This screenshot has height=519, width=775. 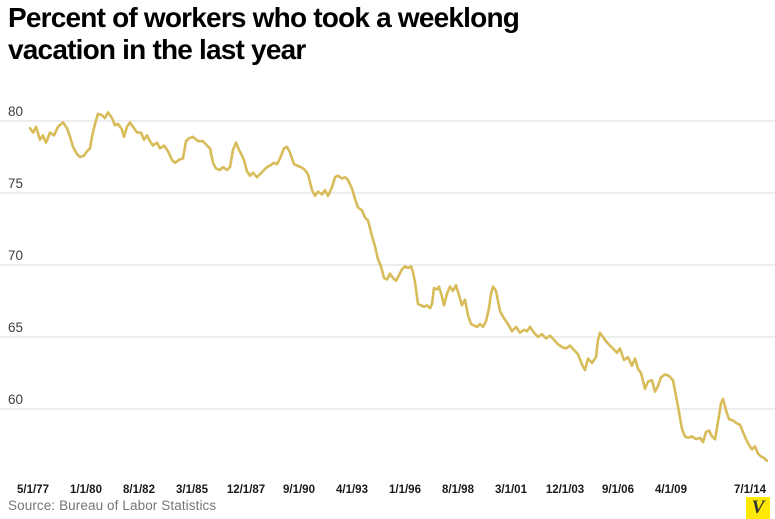 What do you see at coordinates (458, 490) in the screenshot?
I see `x-axis-label-8: 8/1/98` at bounding box center [458, 490].